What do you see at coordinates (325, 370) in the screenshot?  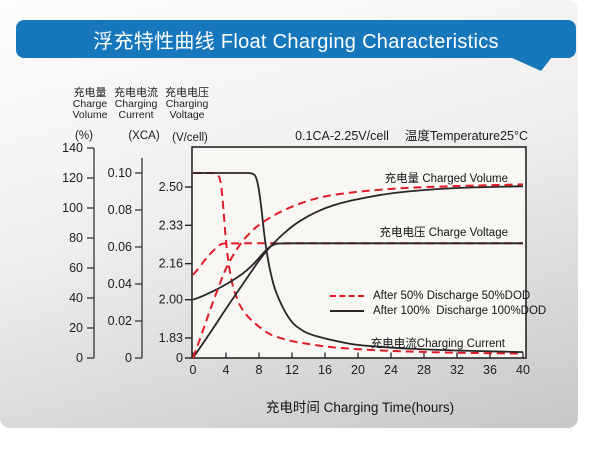 I see `x-tick-label: 16` at bounding box center [325, 370].